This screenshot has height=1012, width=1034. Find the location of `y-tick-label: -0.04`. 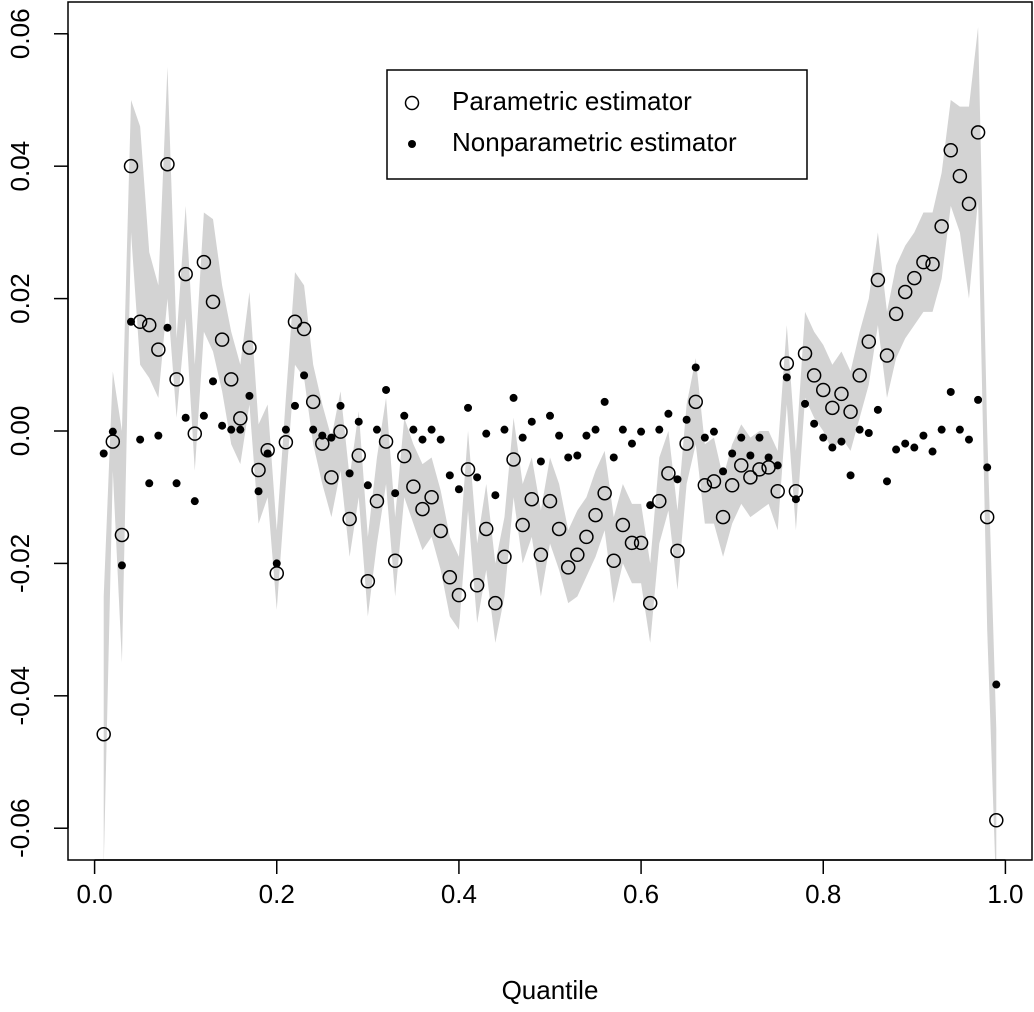

y-tick-label: -0.04 is located at coordinates (20, 695).